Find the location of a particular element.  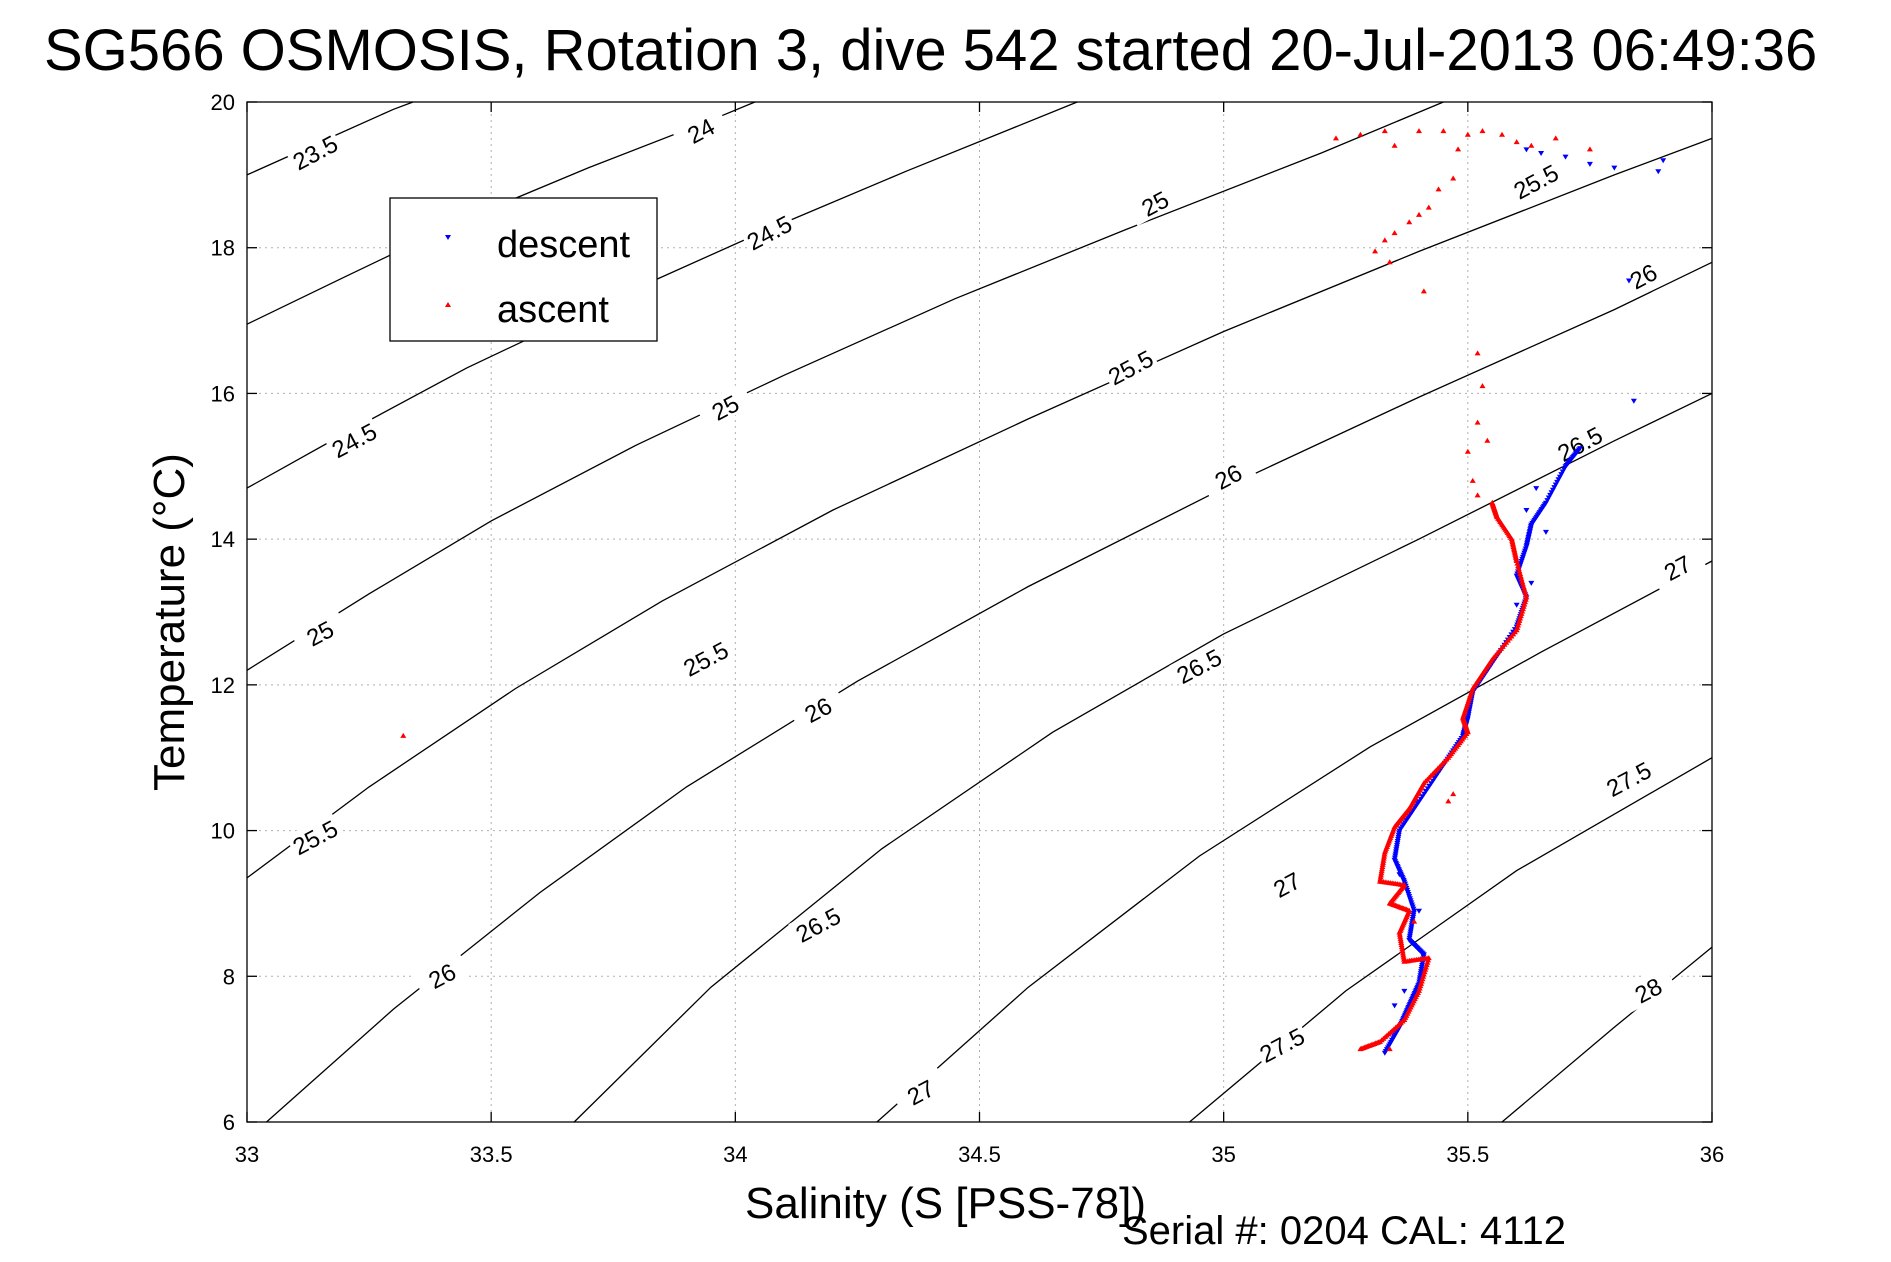

x-tick-label: 35.5 is located at coordinates (1467, 1154).